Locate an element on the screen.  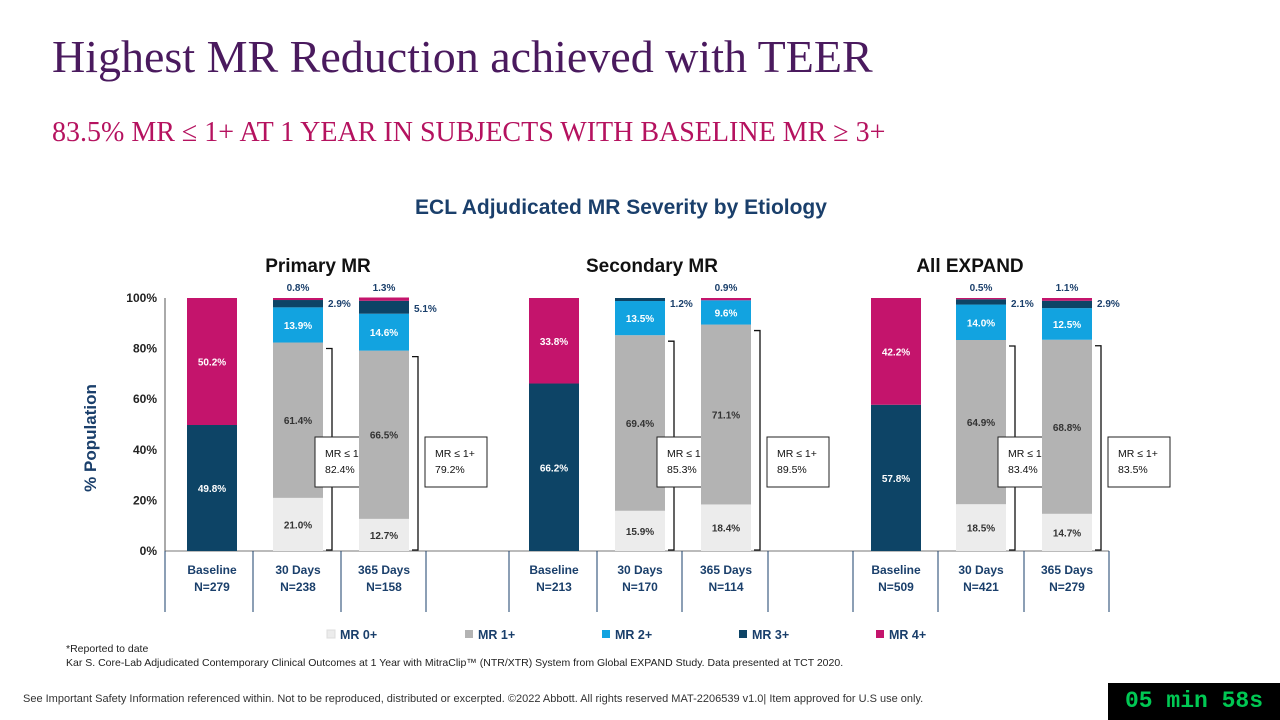
data-label: 69.4% is located at coordinates (640, 424).